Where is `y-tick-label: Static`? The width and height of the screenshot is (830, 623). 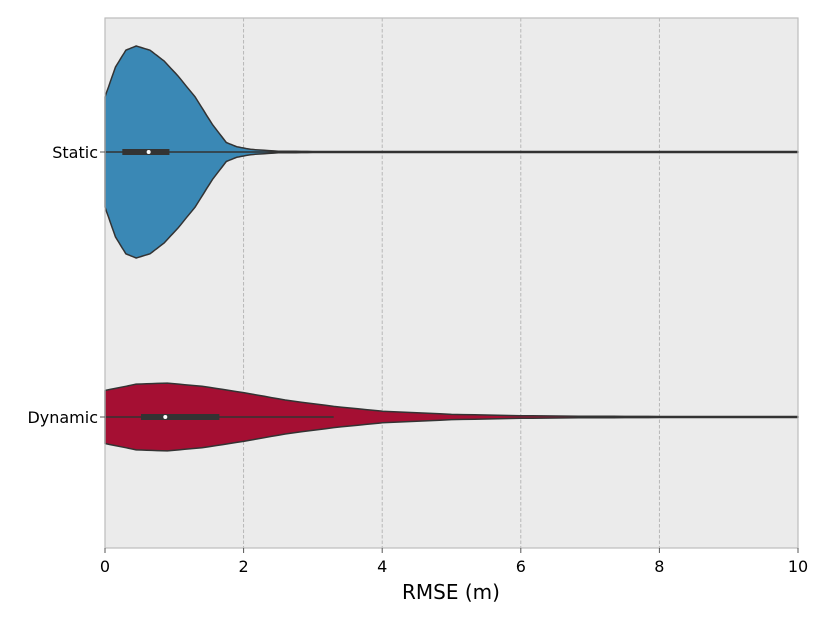
y-tick-label: Static is located at coordinates (75, 152).